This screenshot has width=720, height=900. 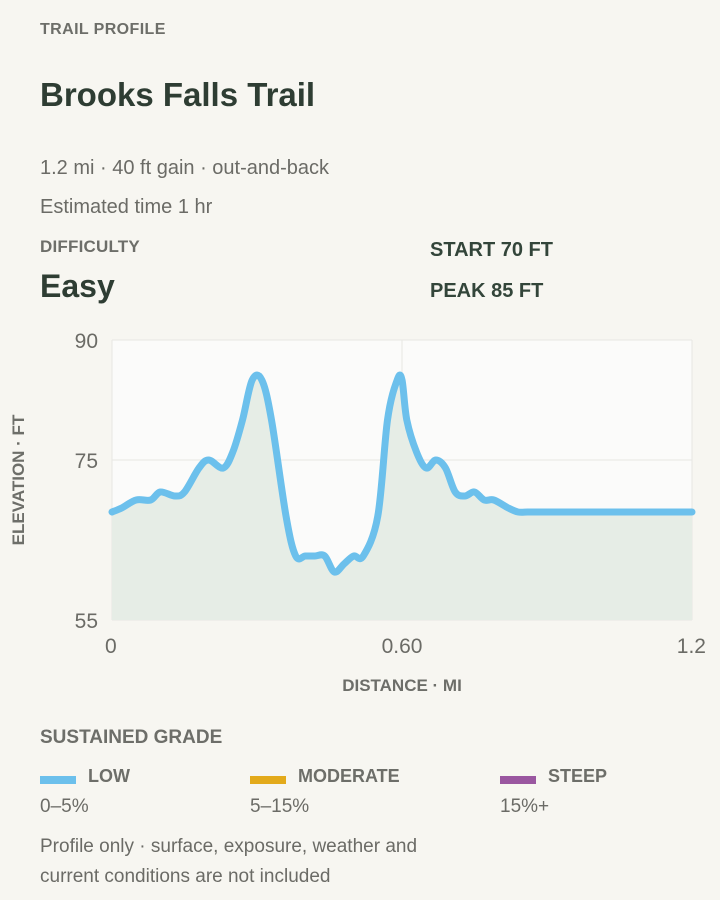 What do you see at coordinates (518, 780) in the screenshot?
I see `legend-swatch-steep` at bounding box center [518, 780].